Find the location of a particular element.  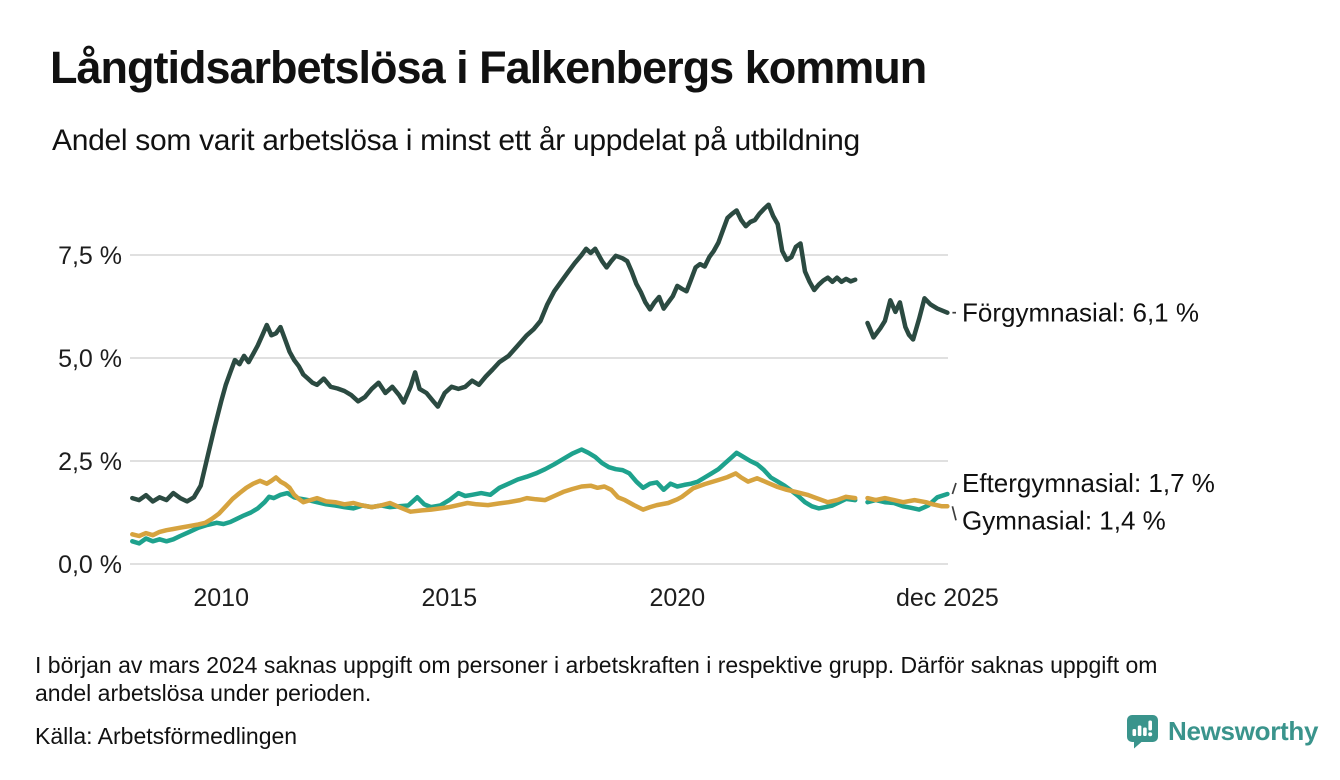

x-tick-label: 2020 is located at coordinates (677, 598).